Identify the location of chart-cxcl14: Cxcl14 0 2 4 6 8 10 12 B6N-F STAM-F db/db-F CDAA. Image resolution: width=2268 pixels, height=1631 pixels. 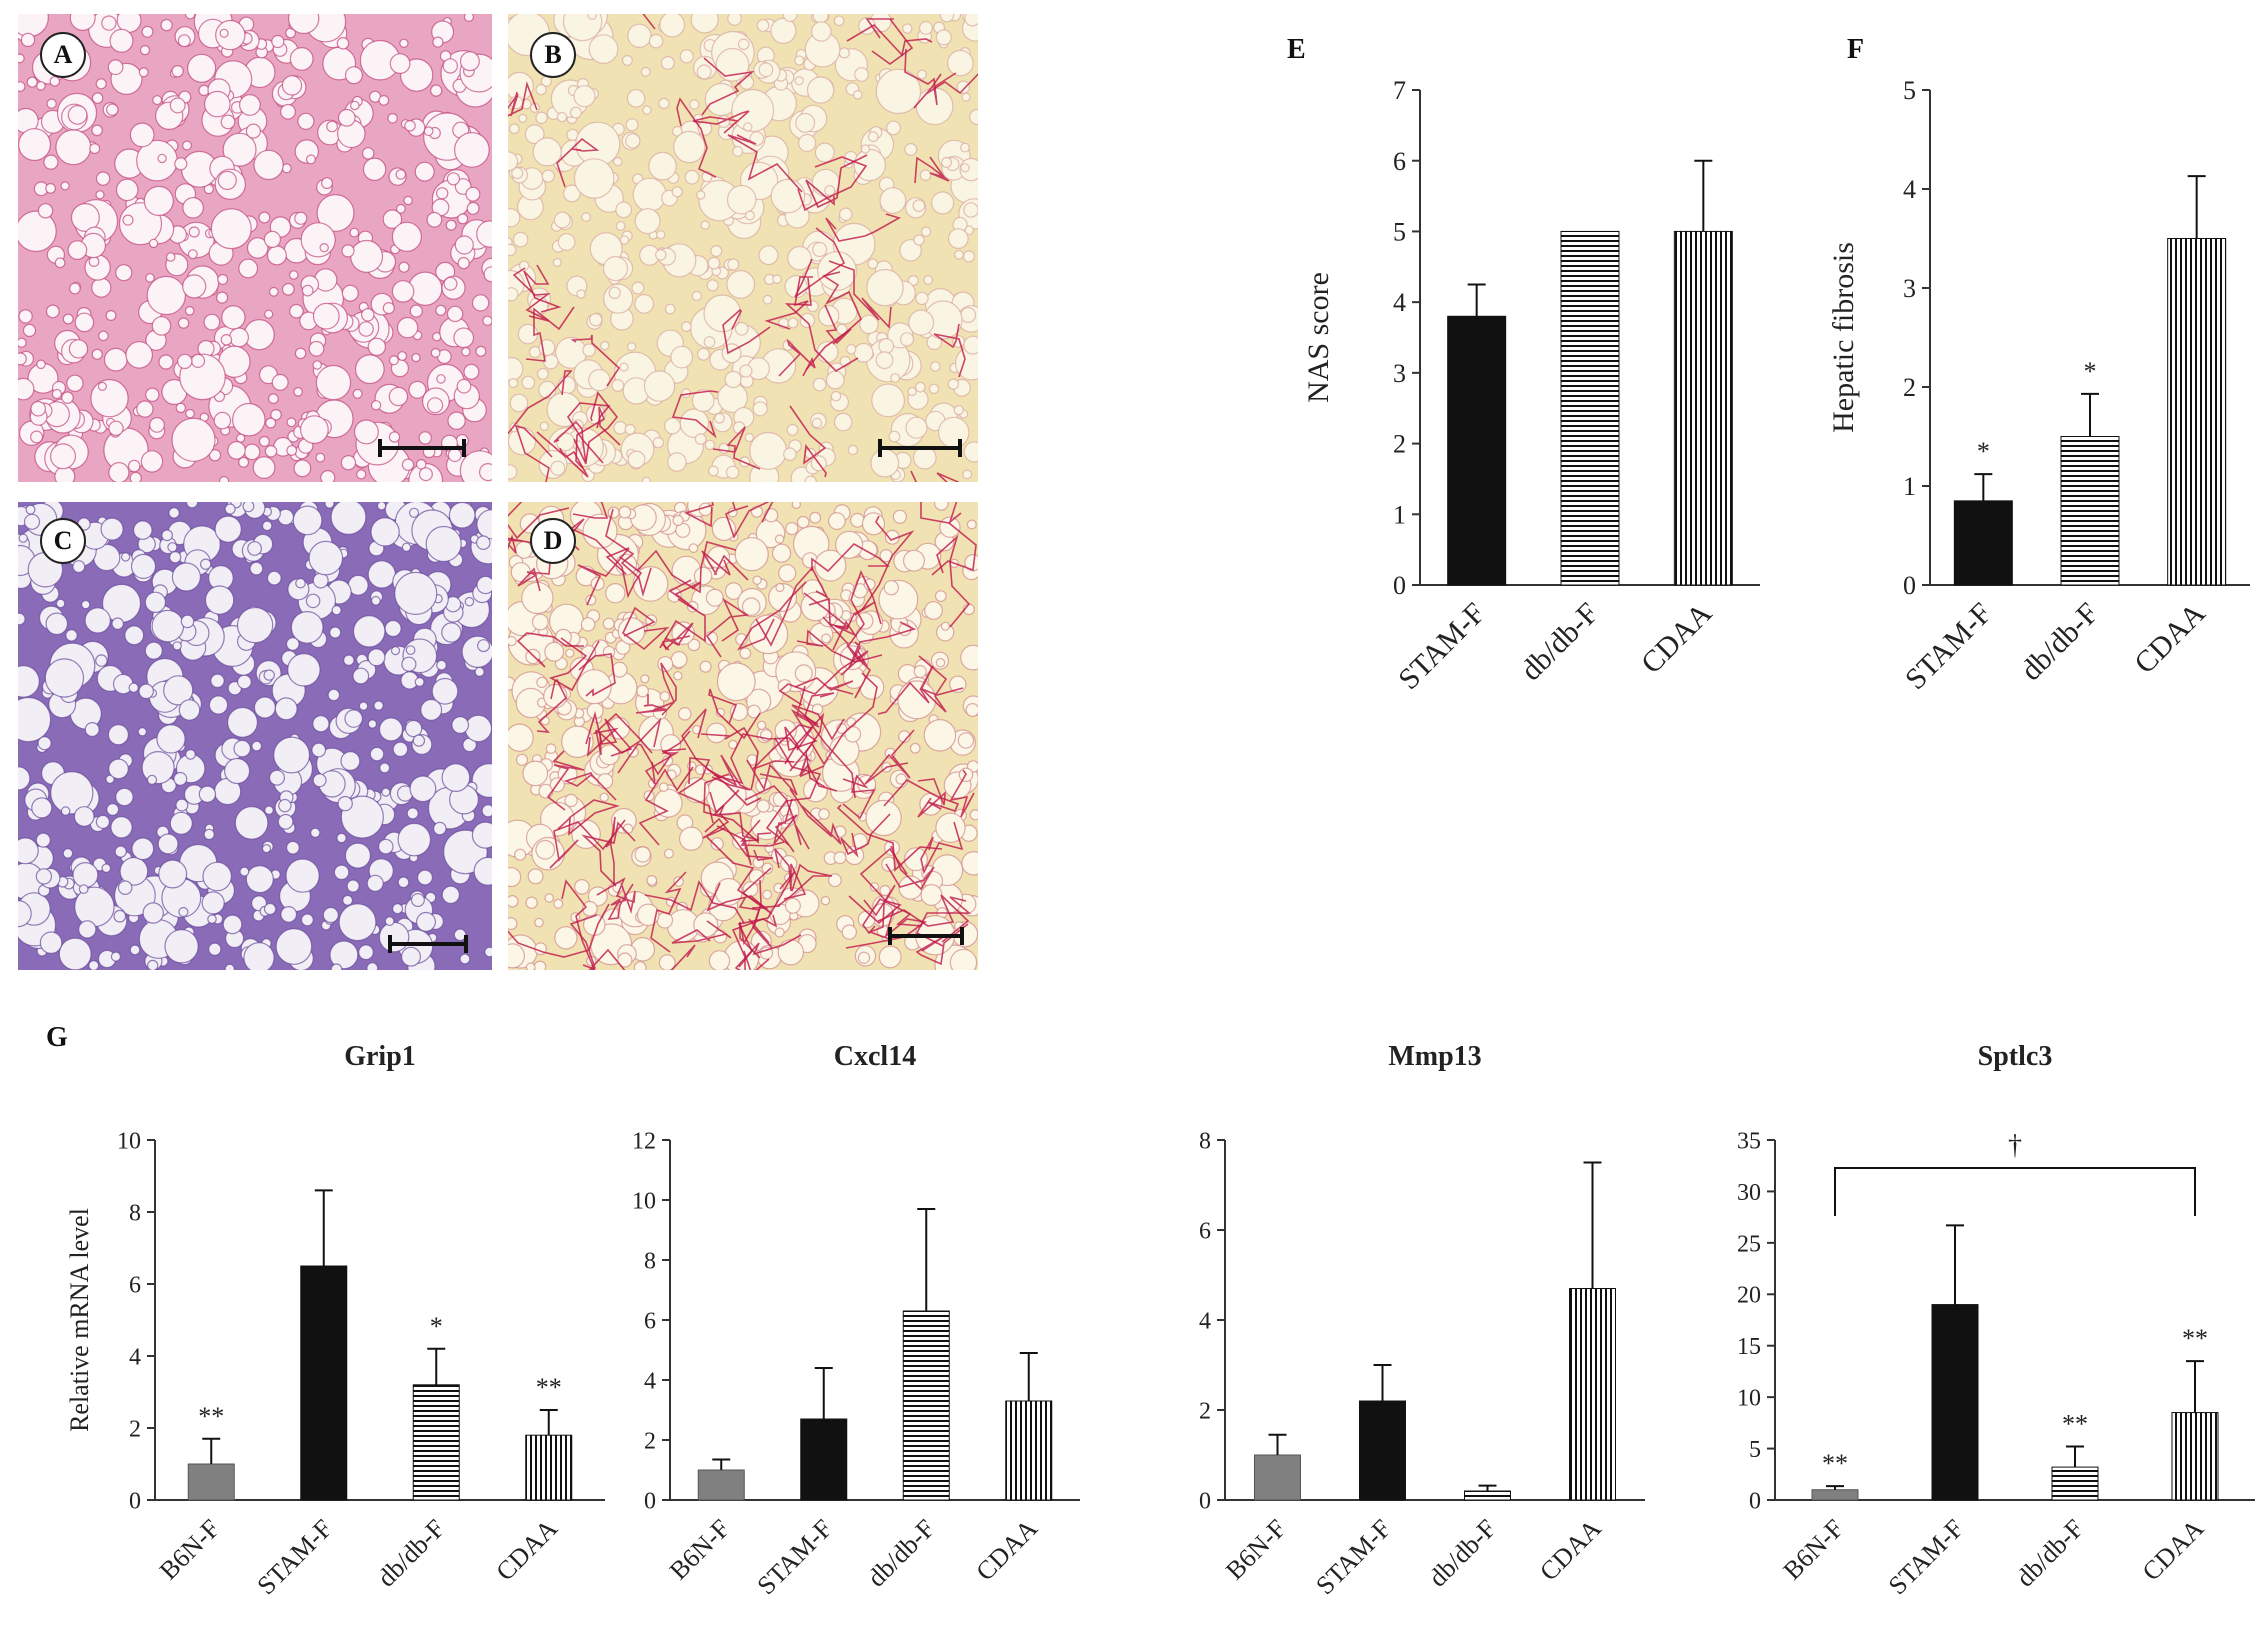
(856, 1320).